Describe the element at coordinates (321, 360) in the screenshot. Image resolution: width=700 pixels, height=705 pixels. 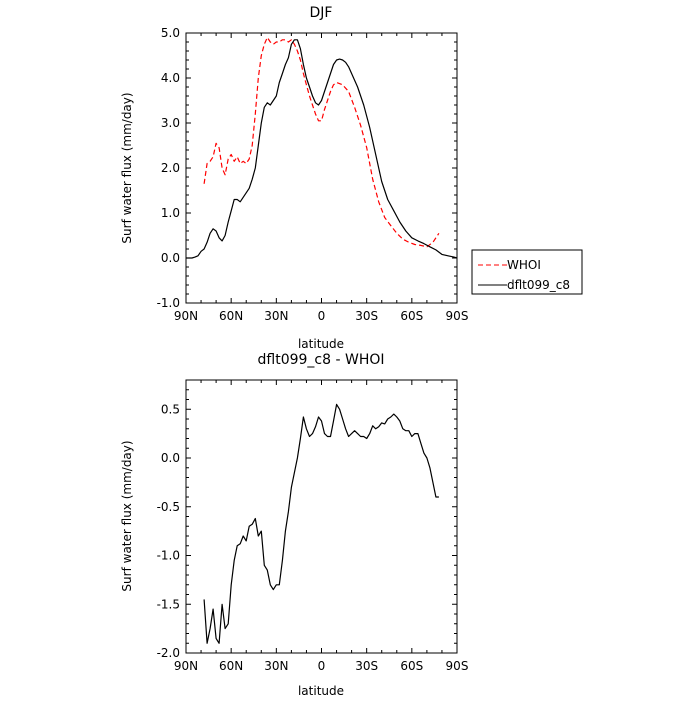
I see `bottom-chart-title: dflt099_c8 - WHOI` at that location.